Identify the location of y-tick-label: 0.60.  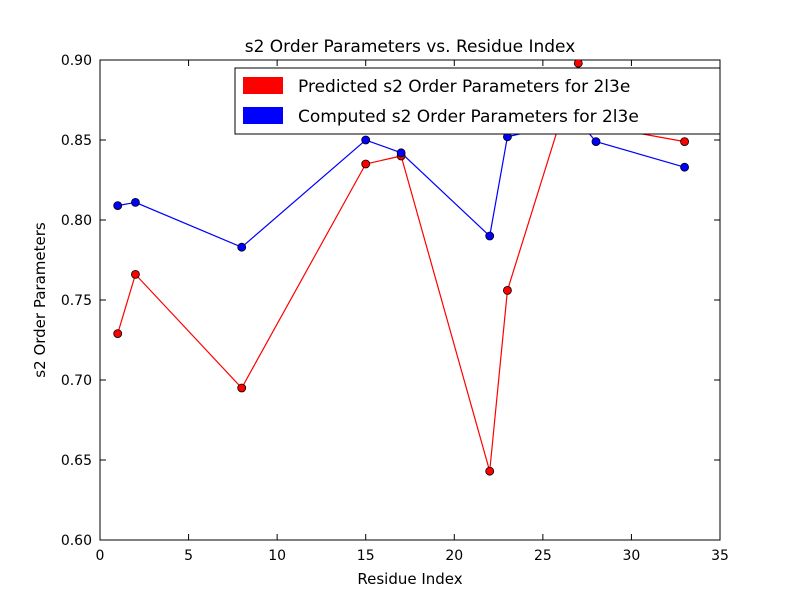
(76, 541).